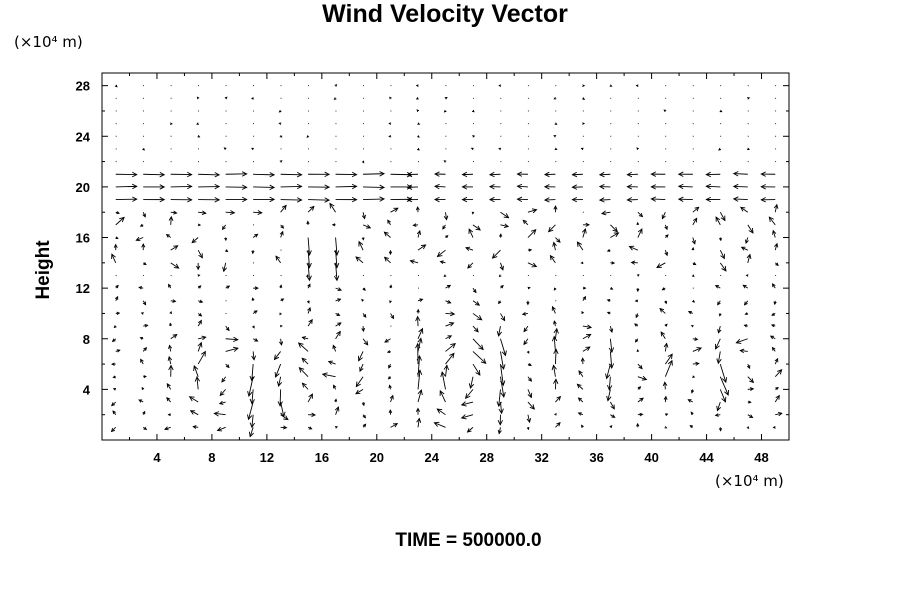  I want to click on x-tick-label: 32, so click(541, 457).